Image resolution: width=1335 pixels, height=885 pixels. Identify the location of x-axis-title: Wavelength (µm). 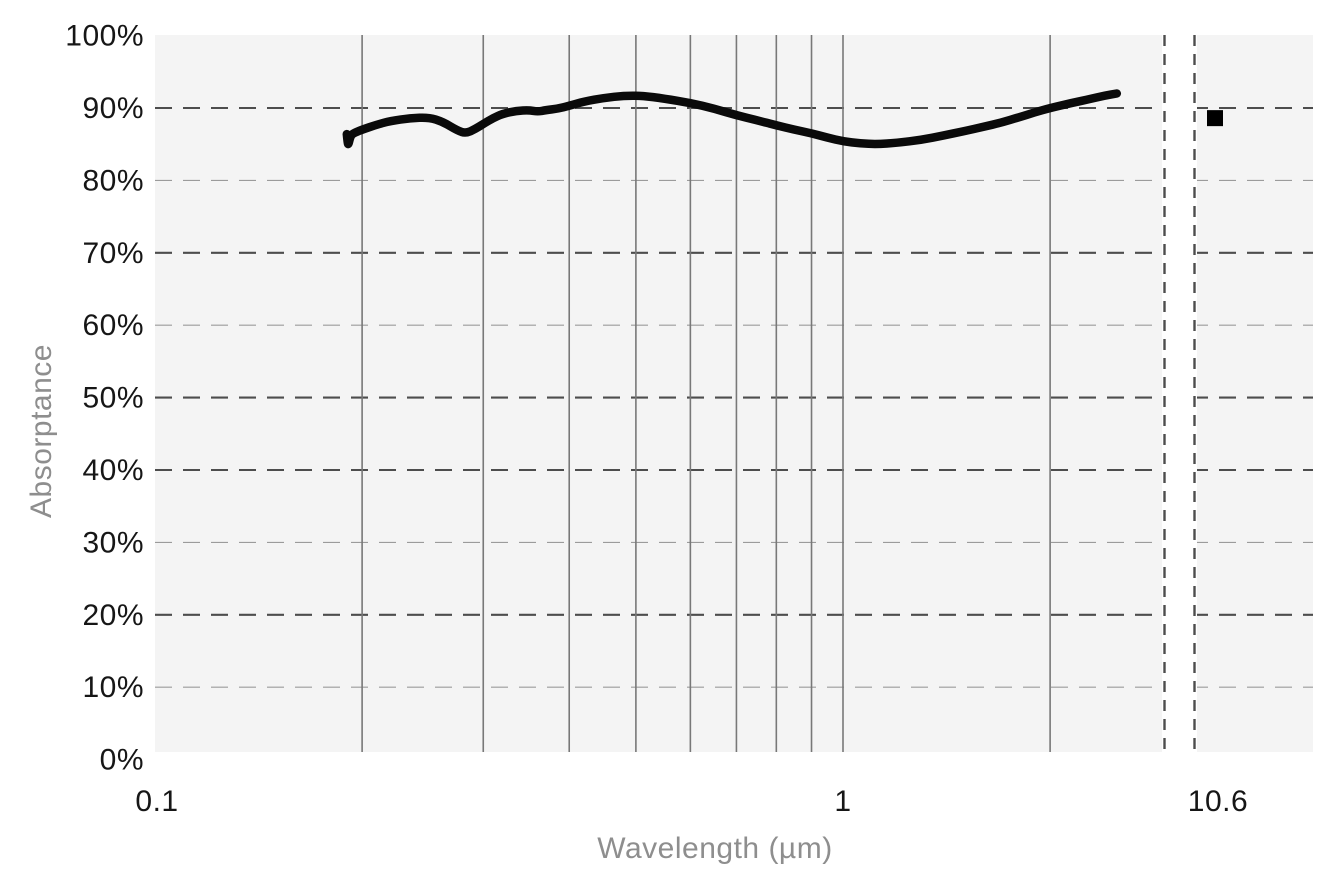
(715, 848).